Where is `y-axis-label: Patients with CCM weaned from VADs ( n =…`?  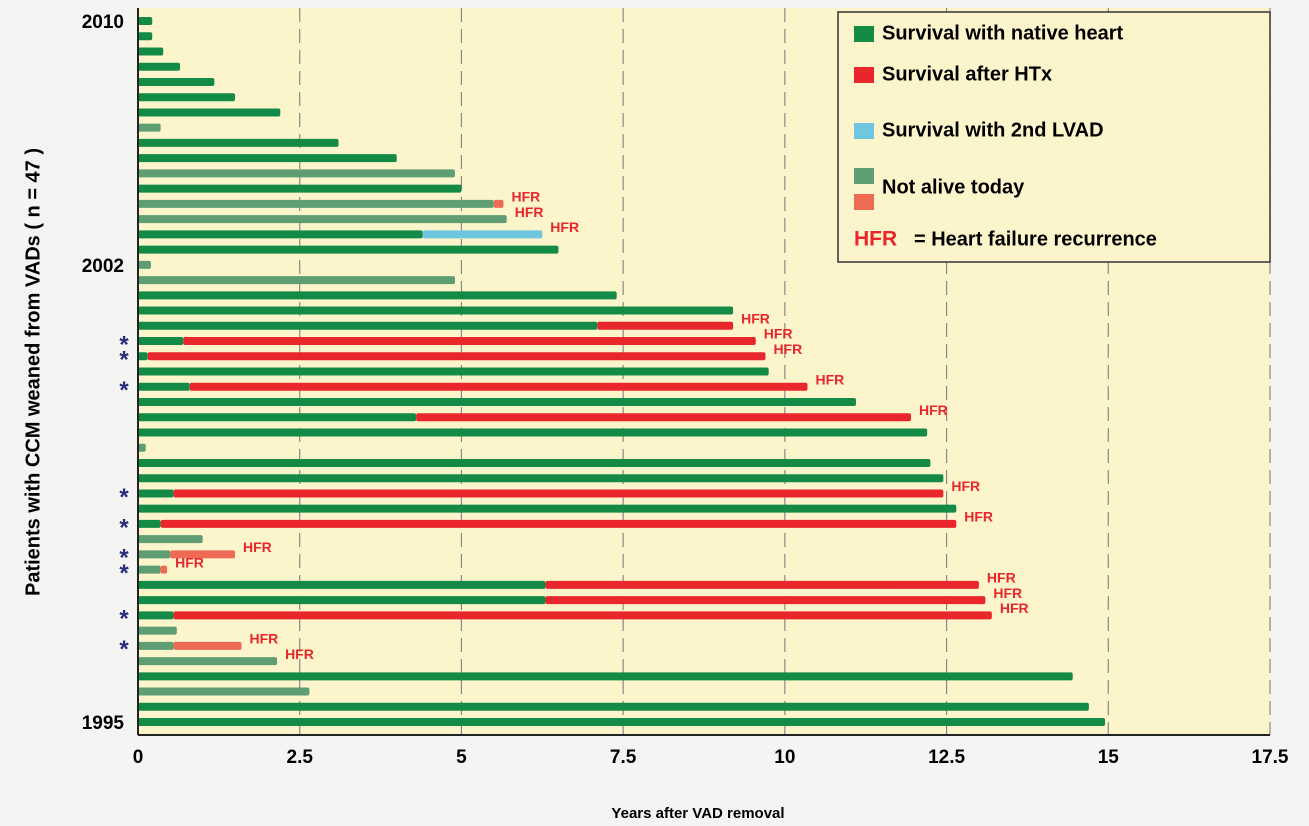 y-axis-label: Patients with CCM weaned from VADs ( n =… is located at coordinates (33, 372).